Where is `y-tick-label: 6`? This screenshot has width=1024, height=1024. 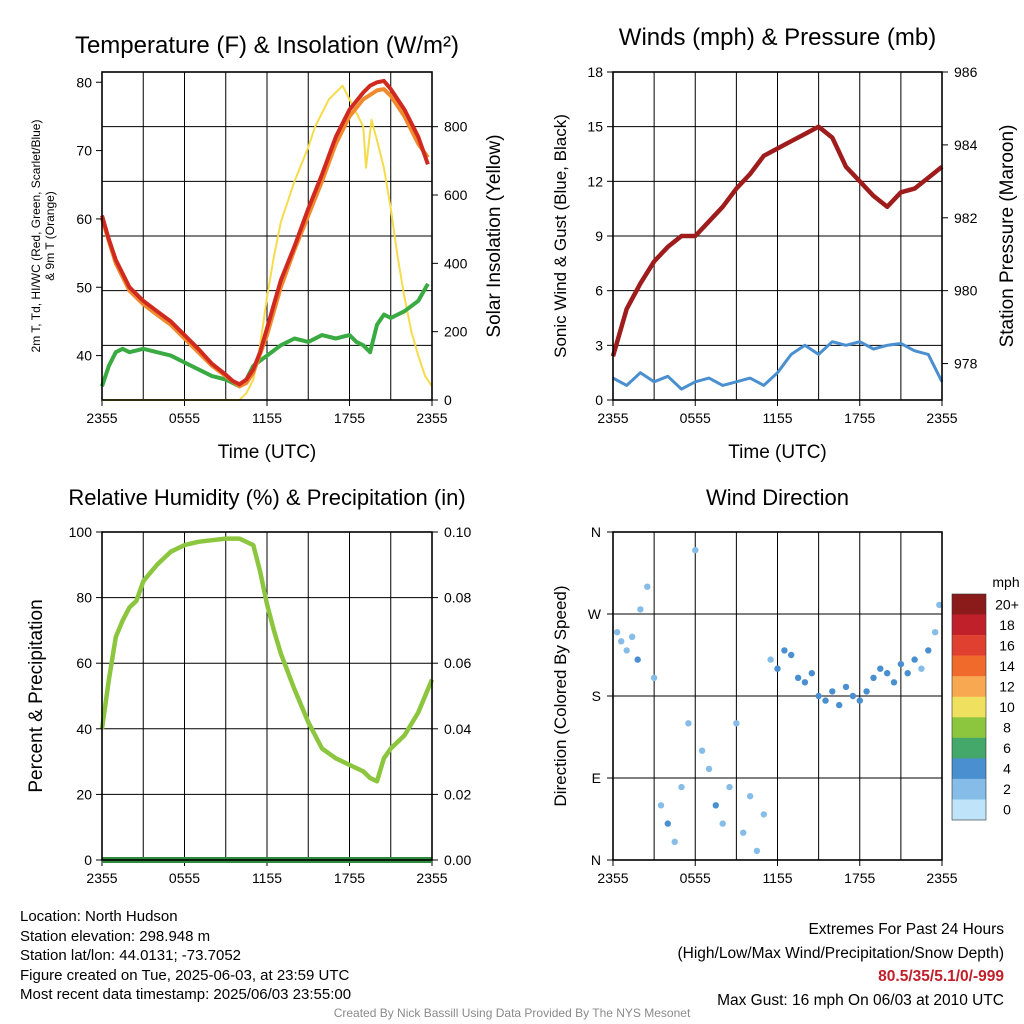 y-tick-label: 6 is located at coordinates (599, 291).